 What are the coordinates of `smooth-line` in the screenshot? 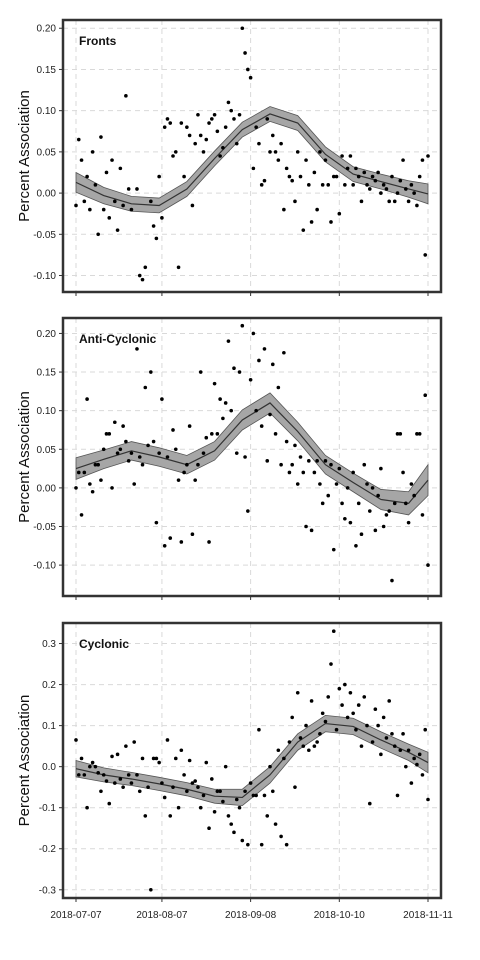 It's located at (252, 760).